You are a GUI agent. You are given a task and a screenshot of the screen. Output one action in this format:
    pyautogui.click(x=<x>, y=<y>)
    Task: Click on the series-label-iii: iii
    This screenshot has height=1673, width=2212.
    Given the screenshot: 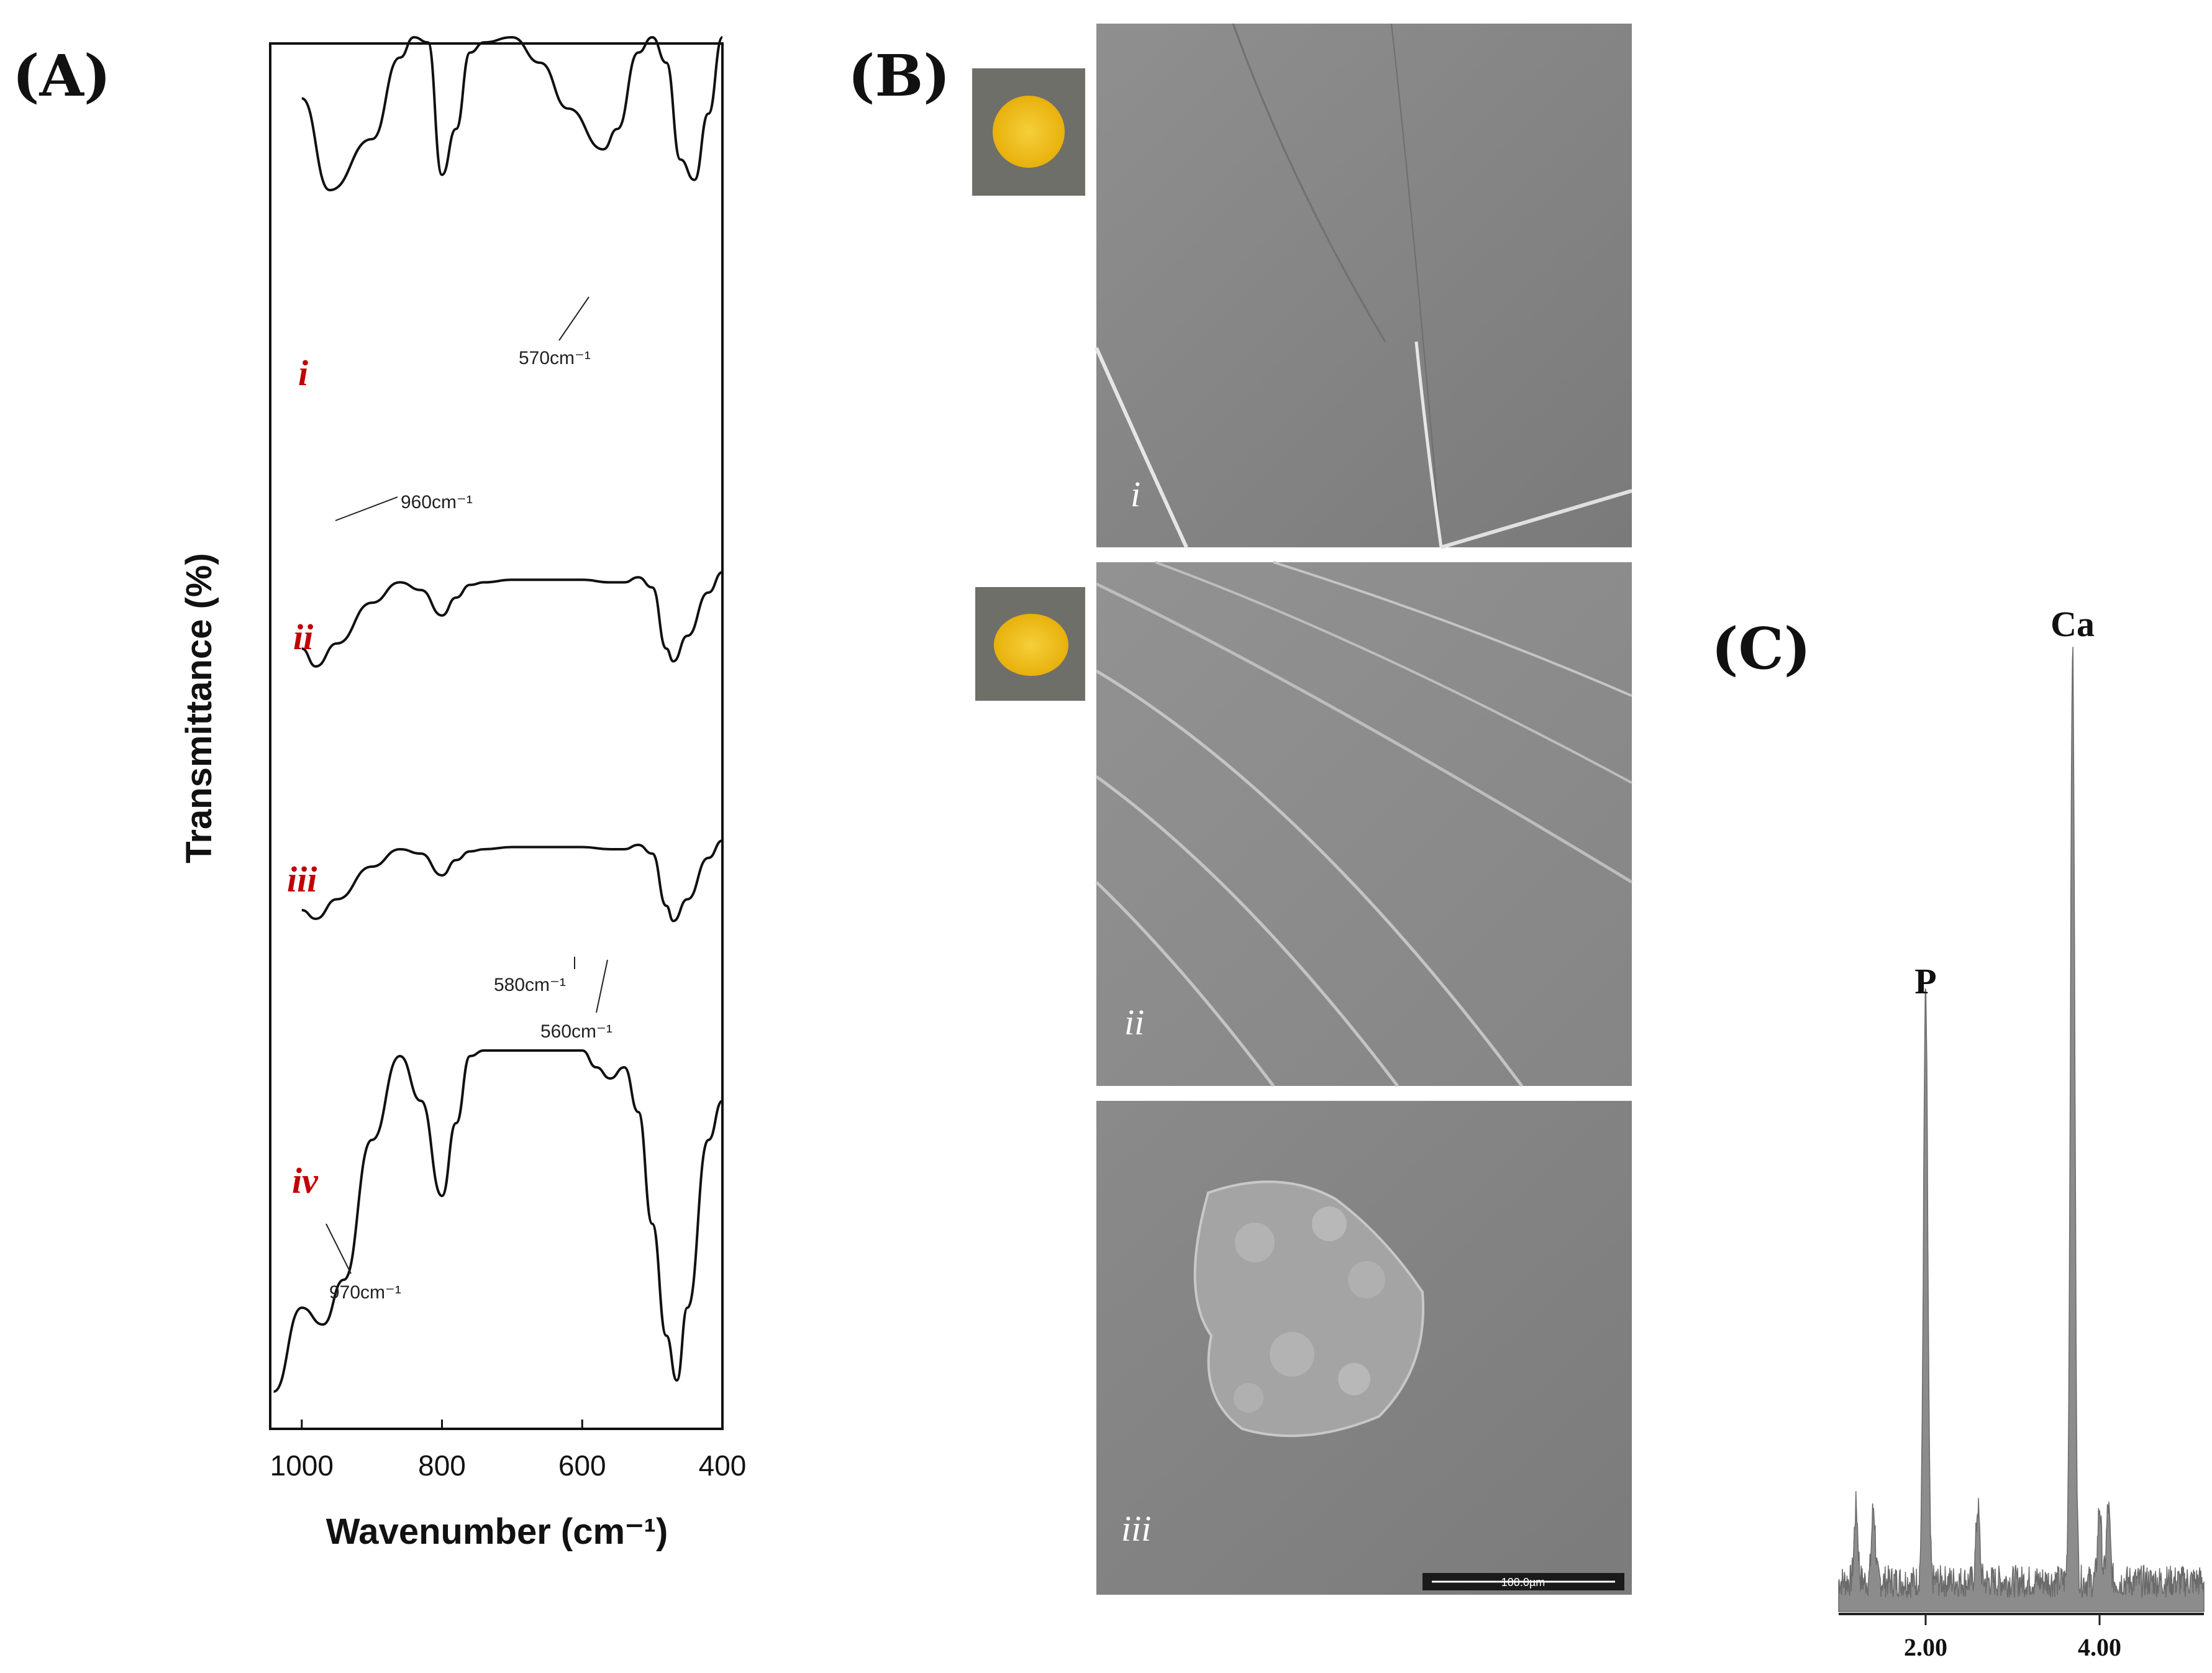 What is the action you would take?
    pyautogui.click(x=302, y=879)
    